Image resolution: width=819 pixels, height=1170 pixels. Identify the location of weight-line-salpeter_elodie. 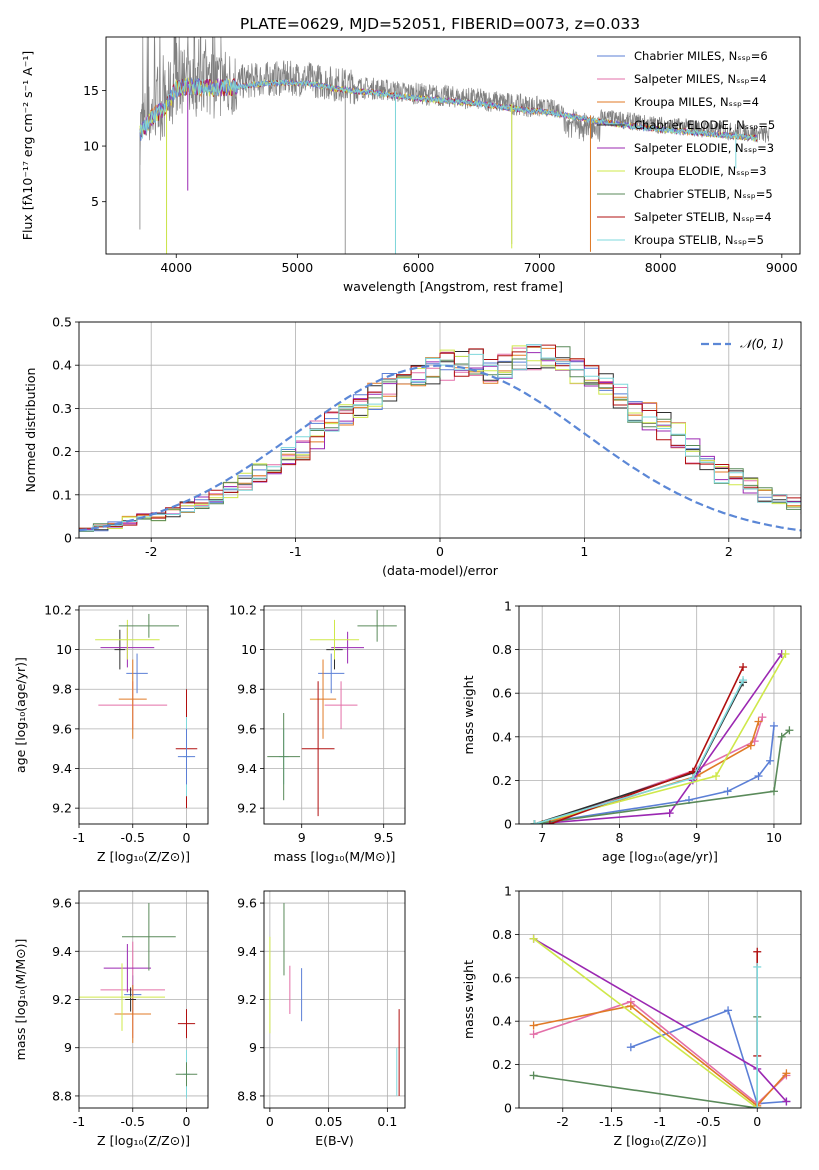
(658, 738).